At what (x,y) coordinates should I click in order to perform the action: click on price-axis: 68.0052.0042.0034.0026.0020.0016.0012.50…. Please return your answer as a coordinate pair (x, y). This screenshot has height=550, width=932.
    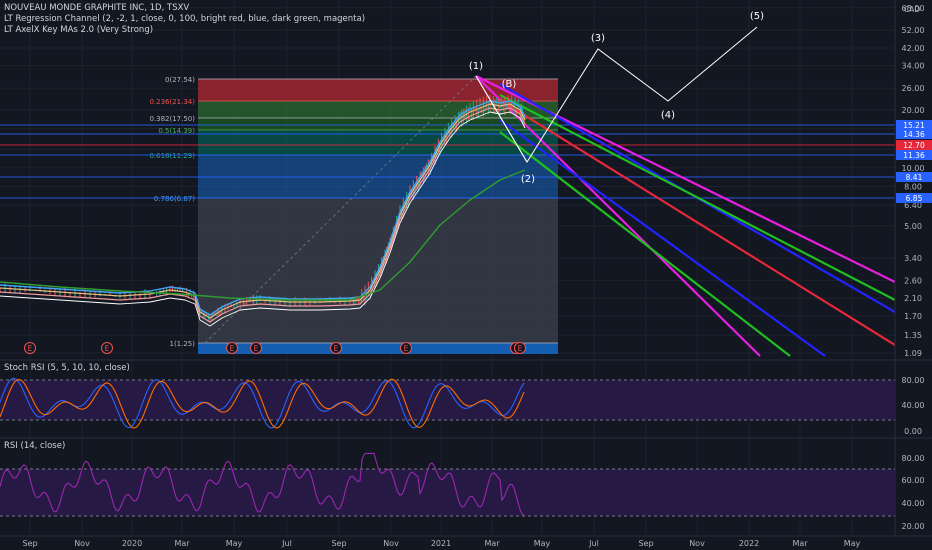
    Looking at the image, I should click on (913, 267).